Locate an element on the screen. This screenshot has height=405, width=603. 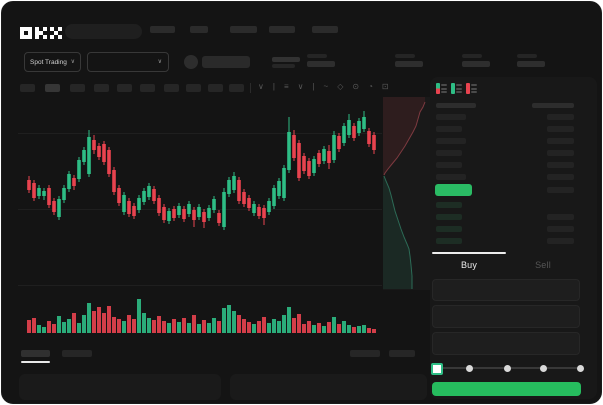
book-asks-icon is located at coordinates (471, 88).